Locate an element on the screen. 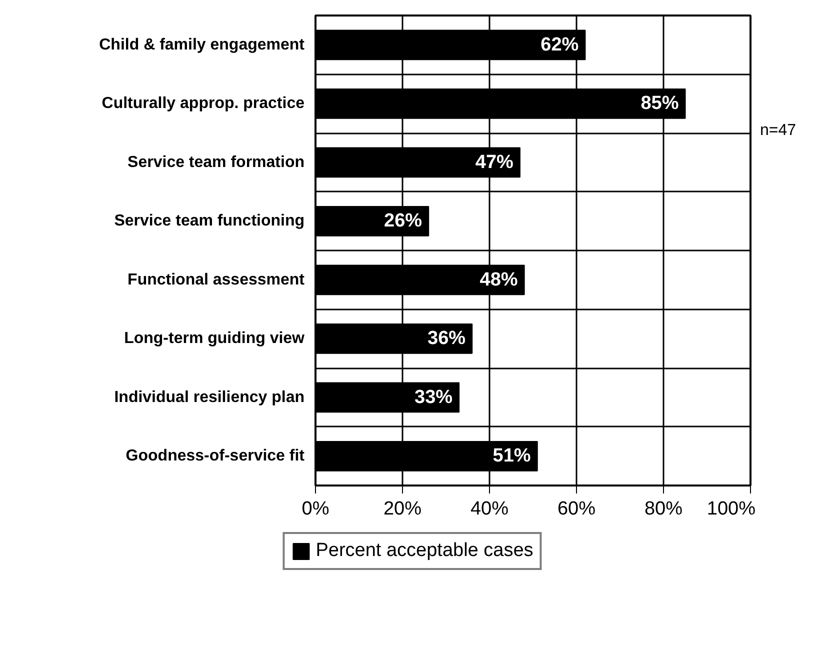  x-tick-label: 0% is located at coordinates (316, 509).